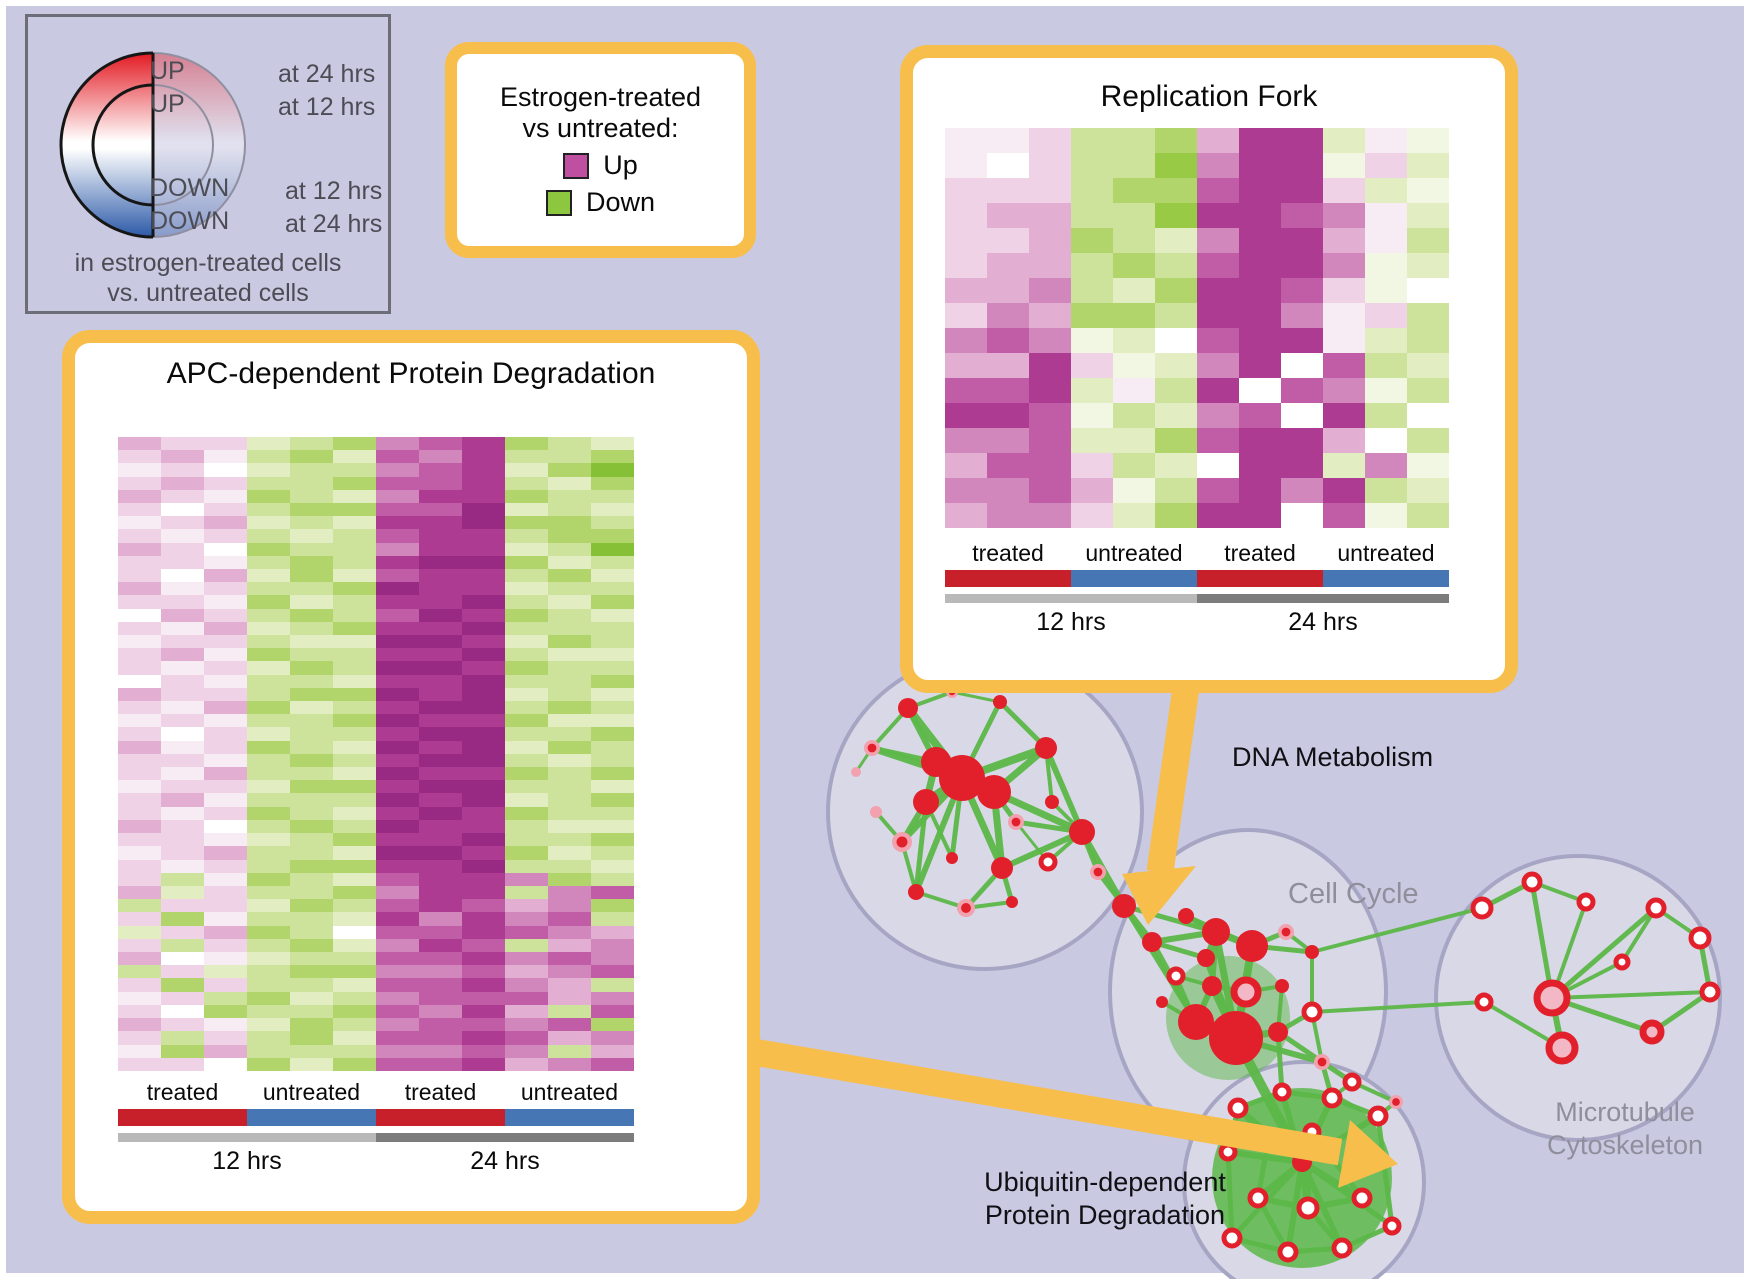 The width and height of the screenshot is (1750, 1279). What do you see at coordinates (1197, 328) in the screenshot?
I see `replication-fork-heatmap` at bounding box center [1197, 328].